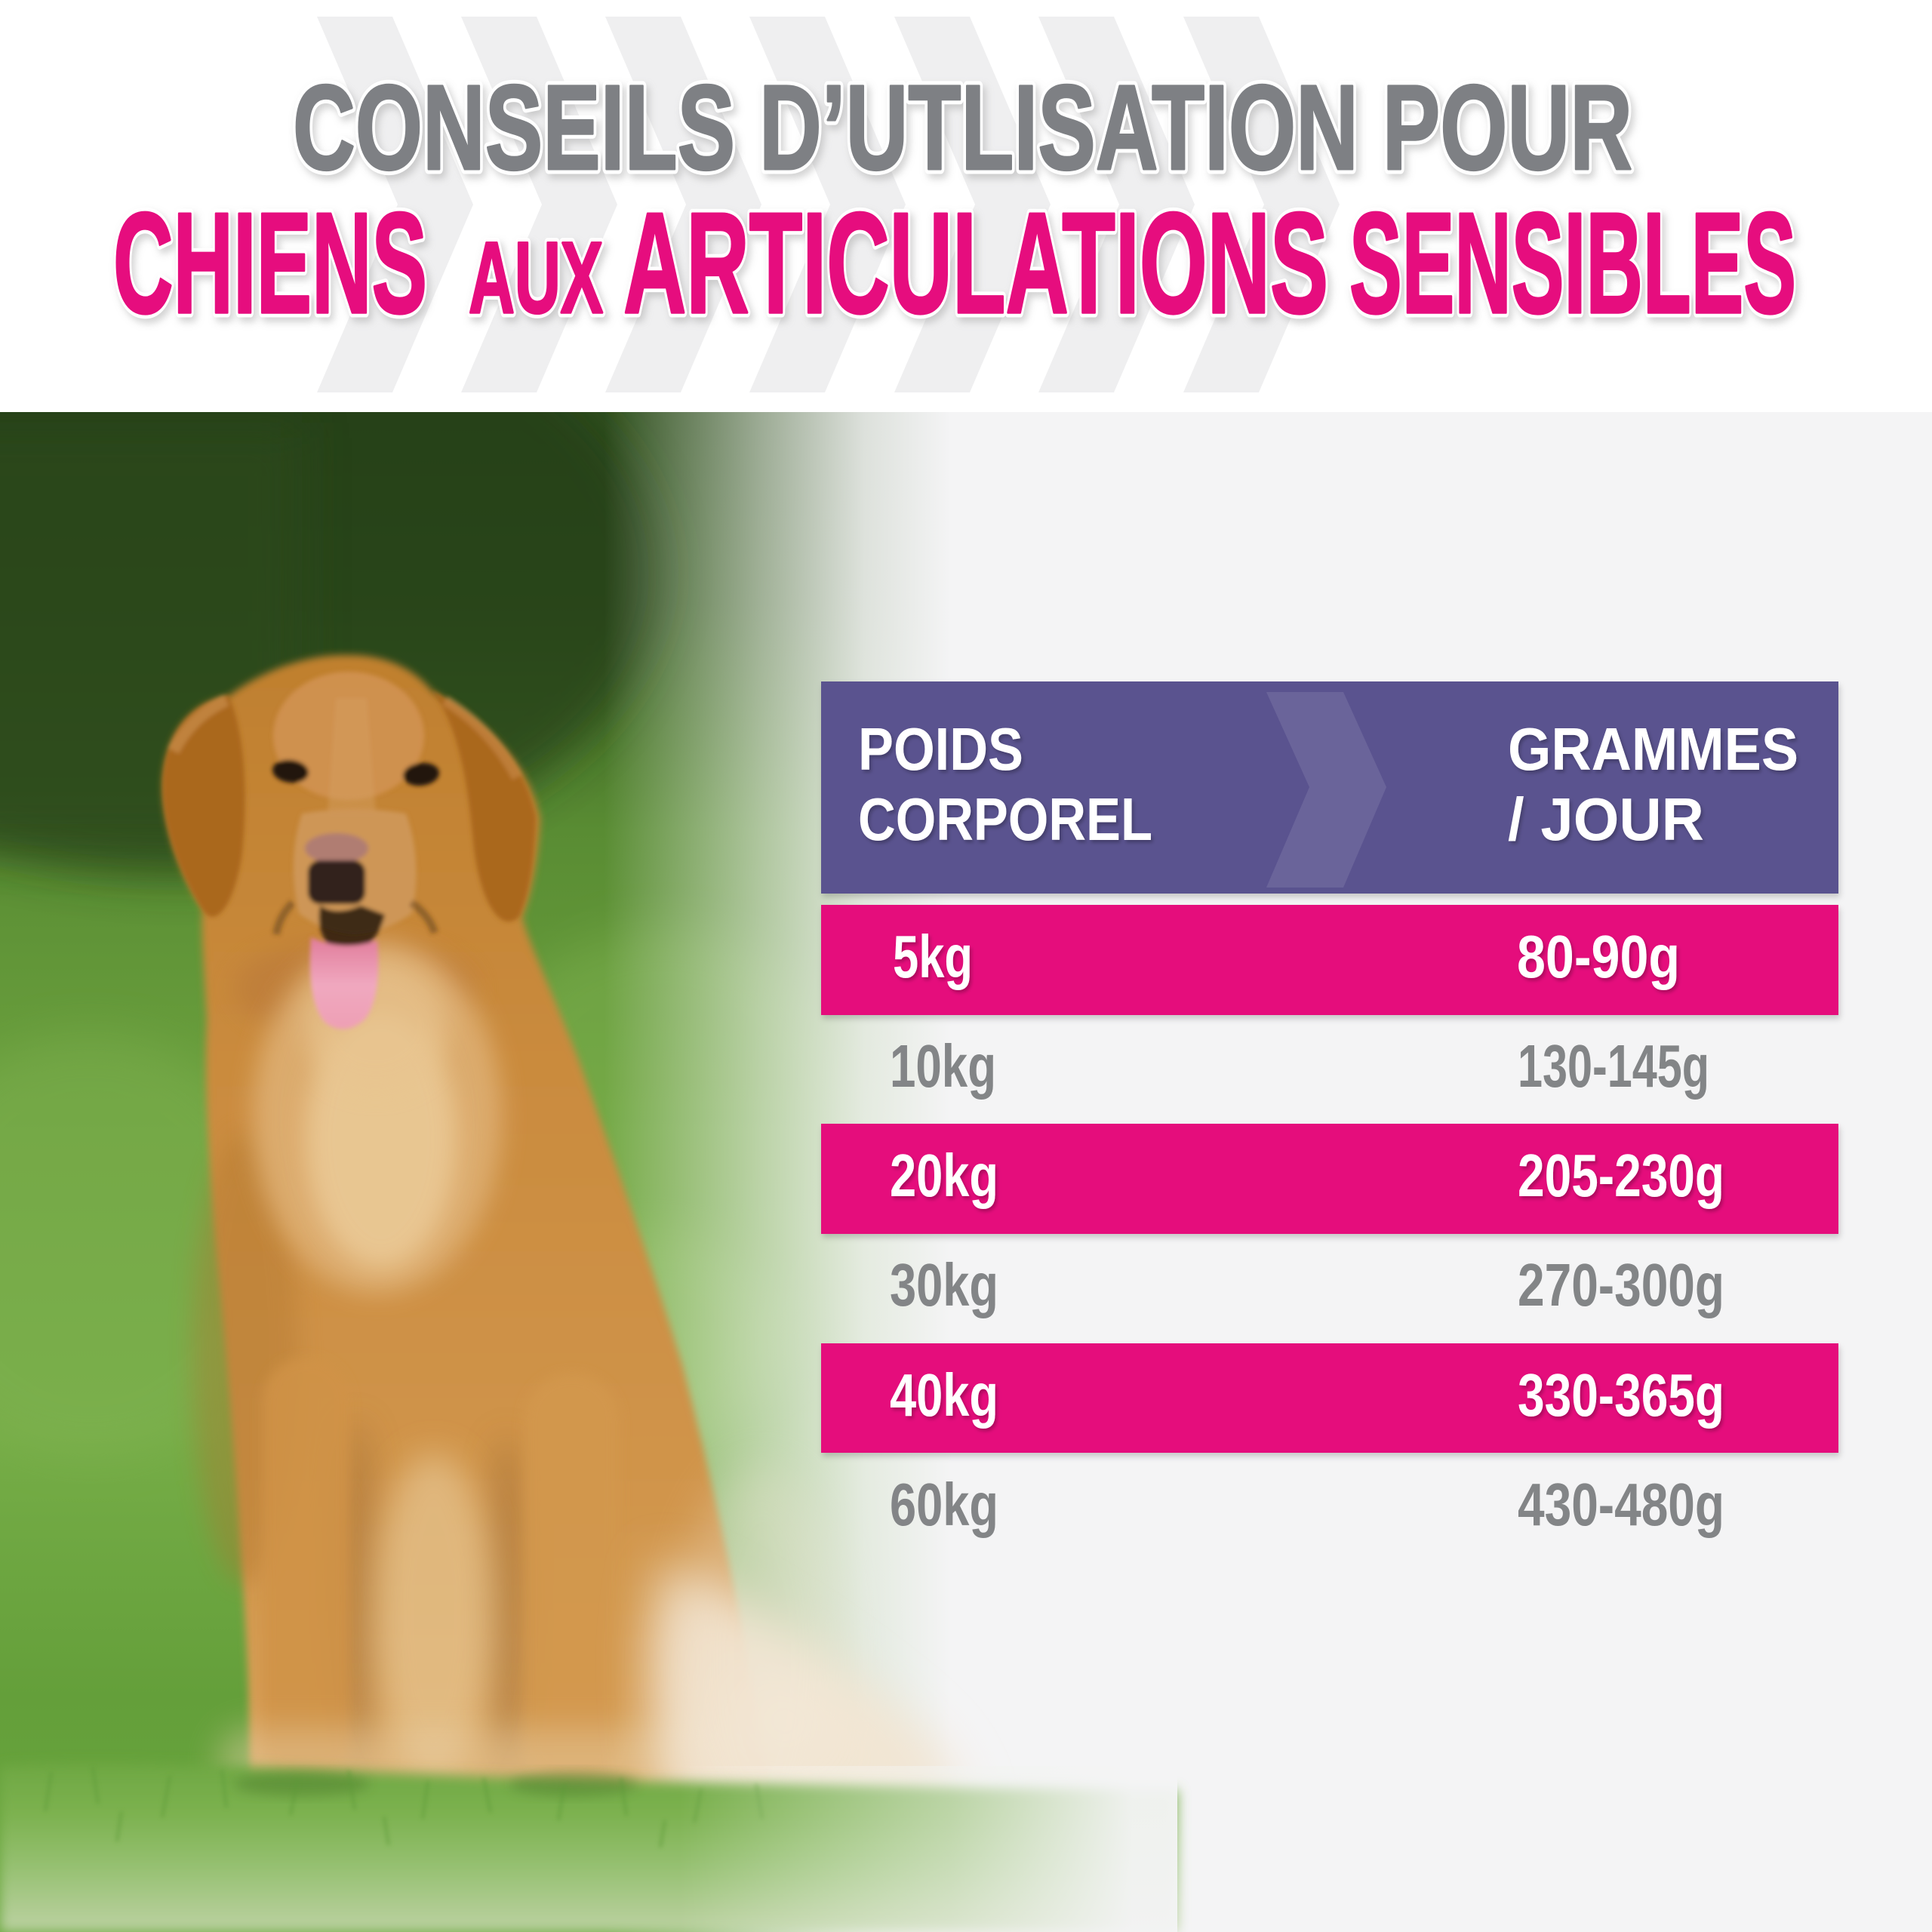 The image size is (1932, 1932). What do you see at coordinates (1005, 819) in the screenshot?
I see `svg-text: CORPOREL` at bounding box center [1005, 819].